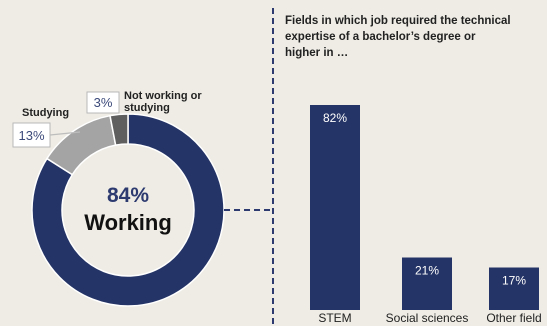 This screenshot has width=547, height=326. What do you see at coordinates (334, 318) in the screenshot?
I see `category-label-stem: STEM` at bounding box center [334, 318].